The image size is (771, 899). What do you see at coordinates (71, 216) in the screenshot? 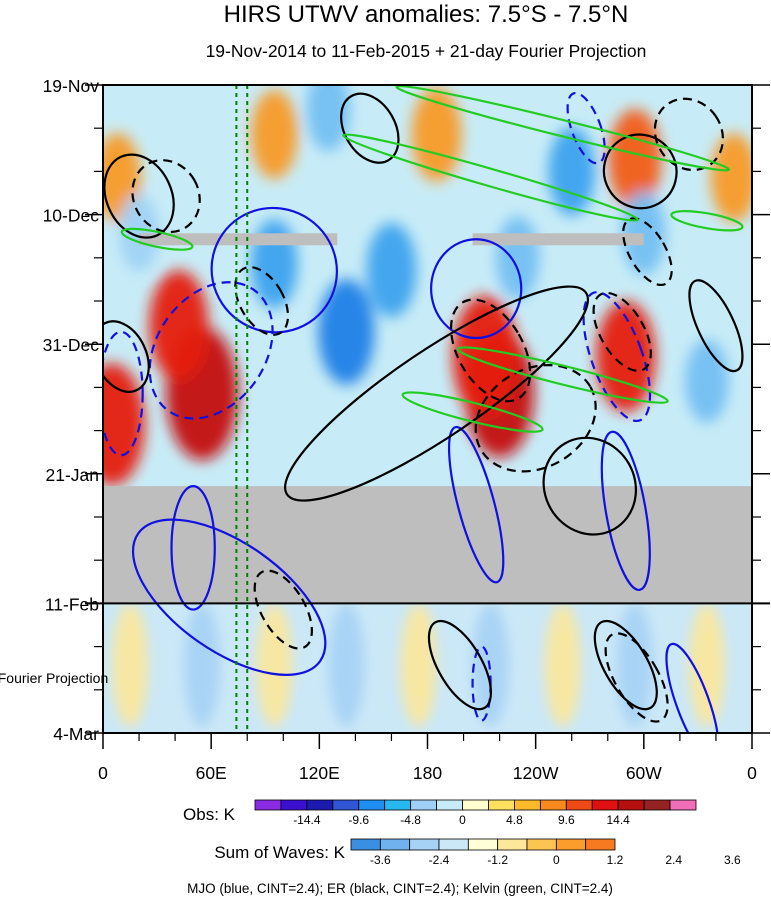
I see `y-tick-label: 10-Dec` at bounding box center [71, 216].